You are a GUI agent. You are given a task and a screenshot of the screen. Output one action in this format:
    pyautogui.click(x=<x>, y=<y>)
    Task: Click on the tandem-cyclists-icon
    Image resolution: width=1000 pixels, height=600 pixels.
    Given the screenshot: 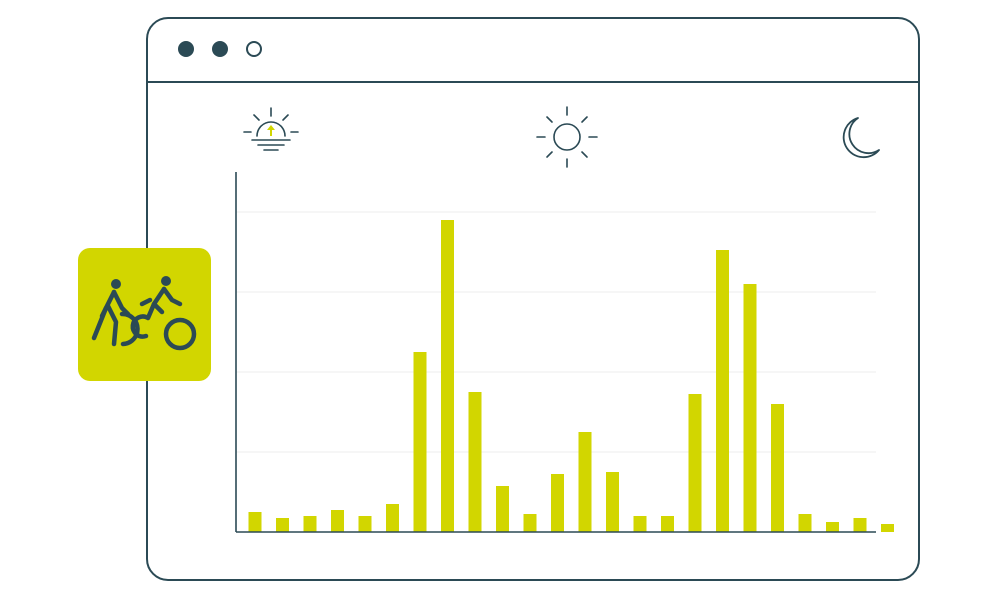 What is the action you would take?
    pyautogui.click(x=144, y=313)
    